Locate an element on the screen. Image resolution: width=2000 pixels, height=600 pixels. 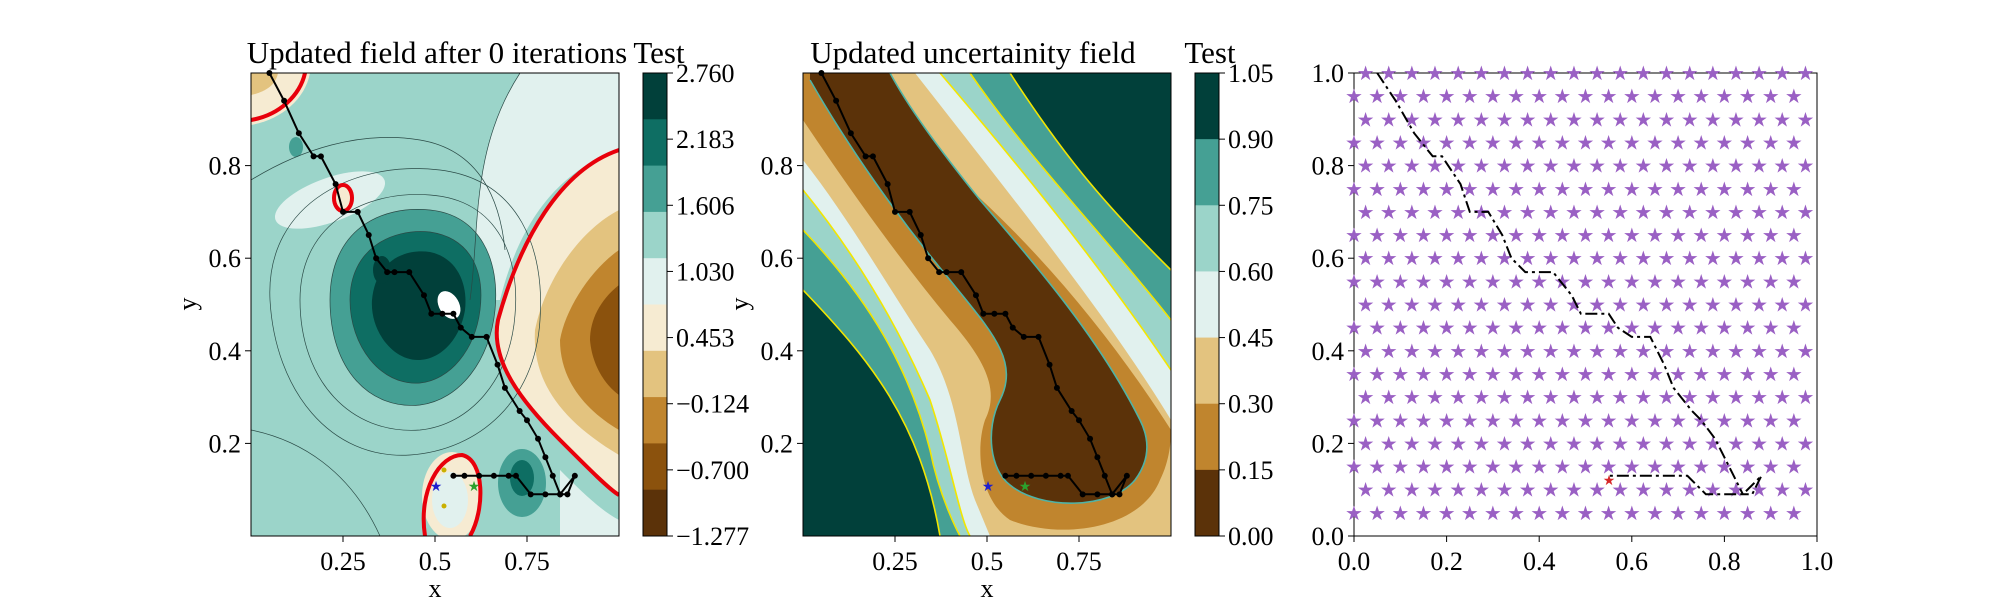
panel-uncertainty-x-ticks: 0.25 0.5 0.75 is located at coordinates (987, 556).